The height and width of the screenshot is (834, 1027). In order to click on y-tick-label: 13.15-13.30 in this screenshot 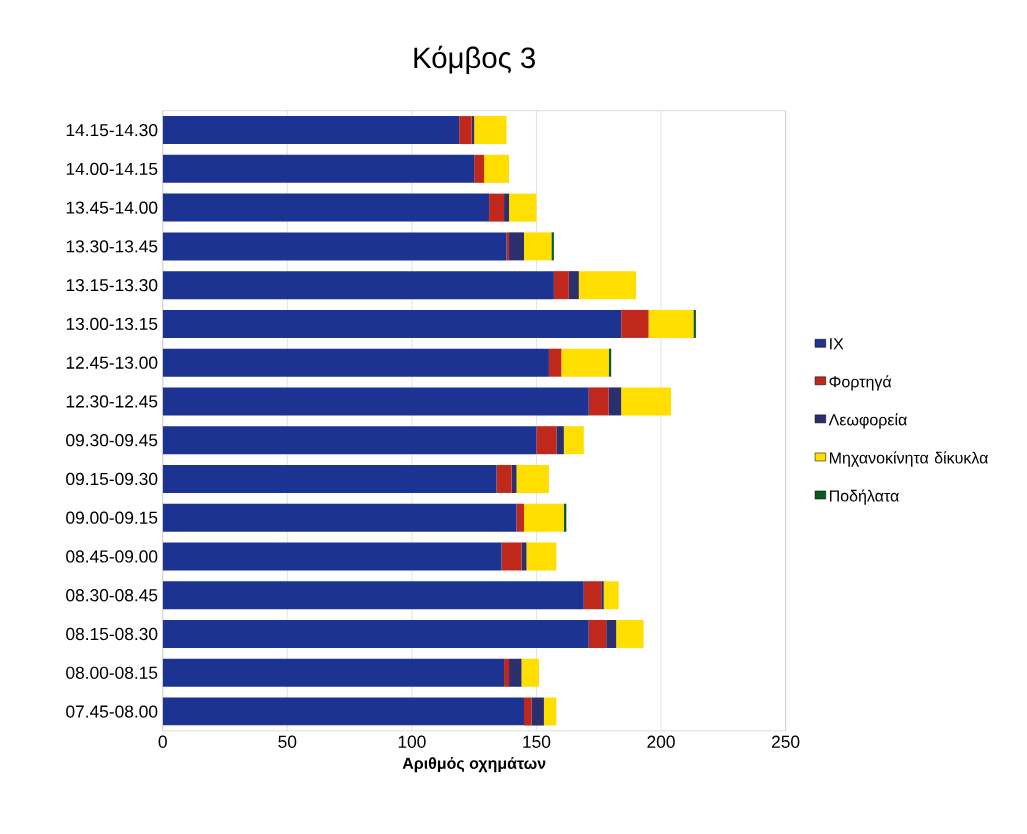, I will do `click(112, 285)`.